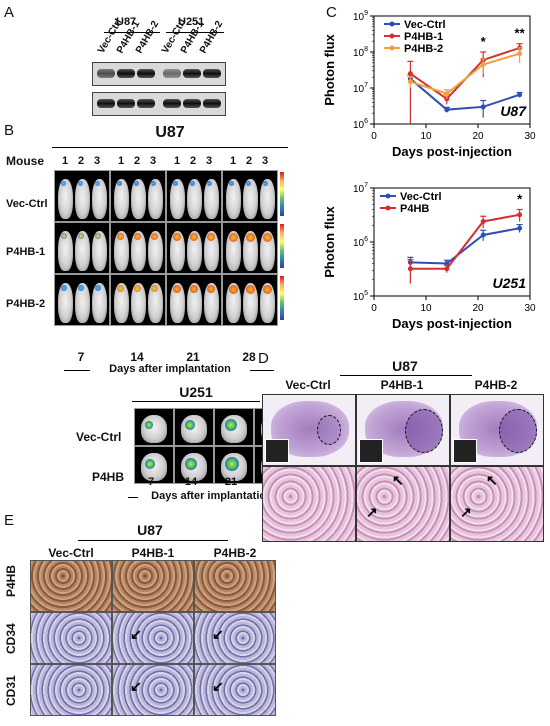 Image resolution: width=550 pixels, height=726 pixels. Describe the element at coordinates (9, 12) in the screenshot. I see `panel-label-a: A` at that location.